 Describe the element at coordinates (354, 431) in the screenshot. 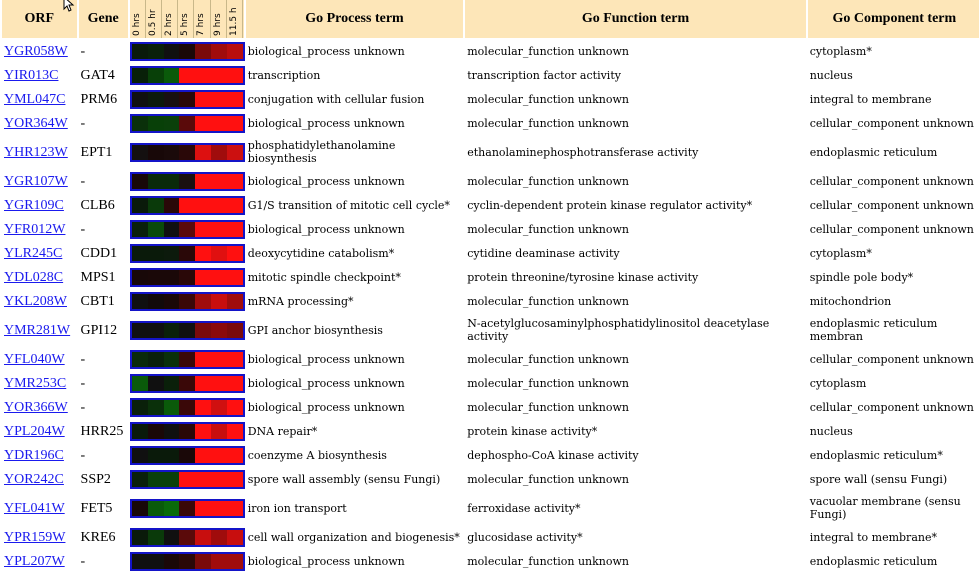

I see `process-cell: DNA repair*` at that location.